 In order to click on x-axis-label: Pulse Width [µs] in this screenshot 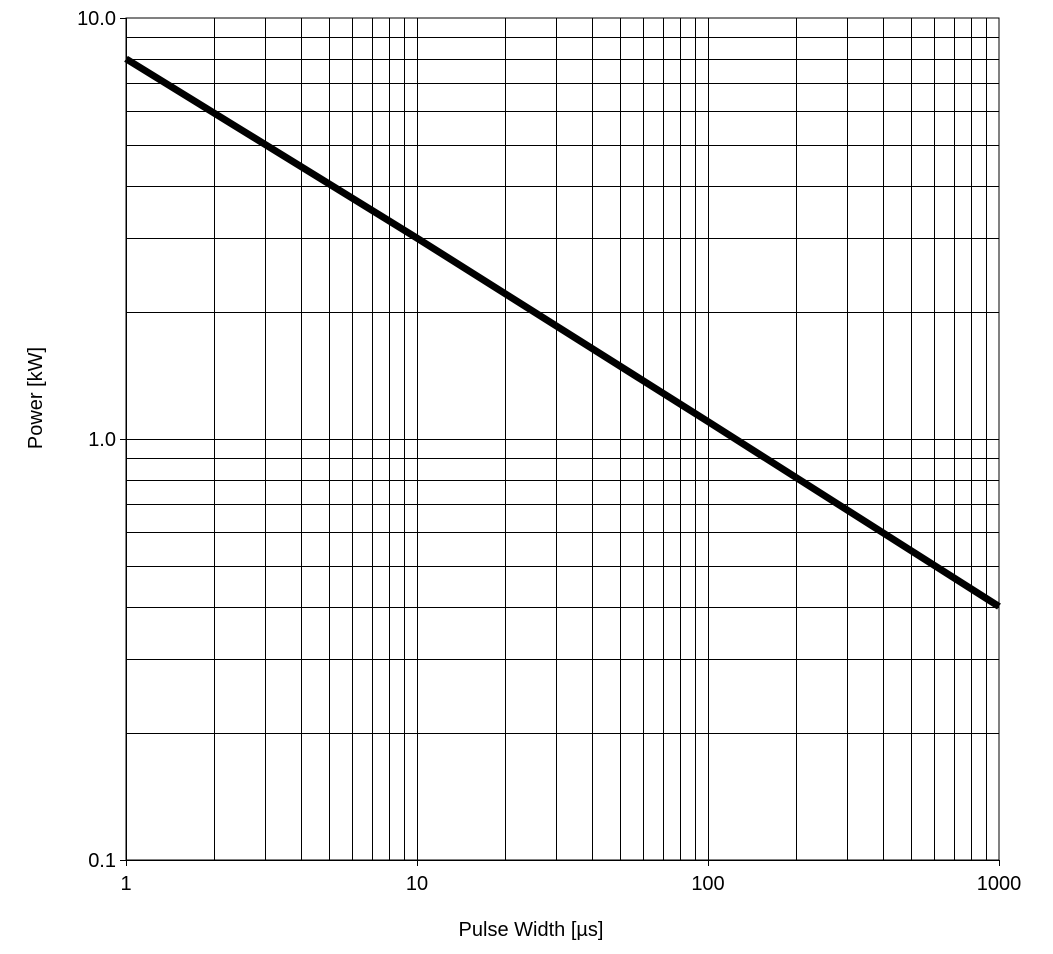, I will do `click(531, 930)`.